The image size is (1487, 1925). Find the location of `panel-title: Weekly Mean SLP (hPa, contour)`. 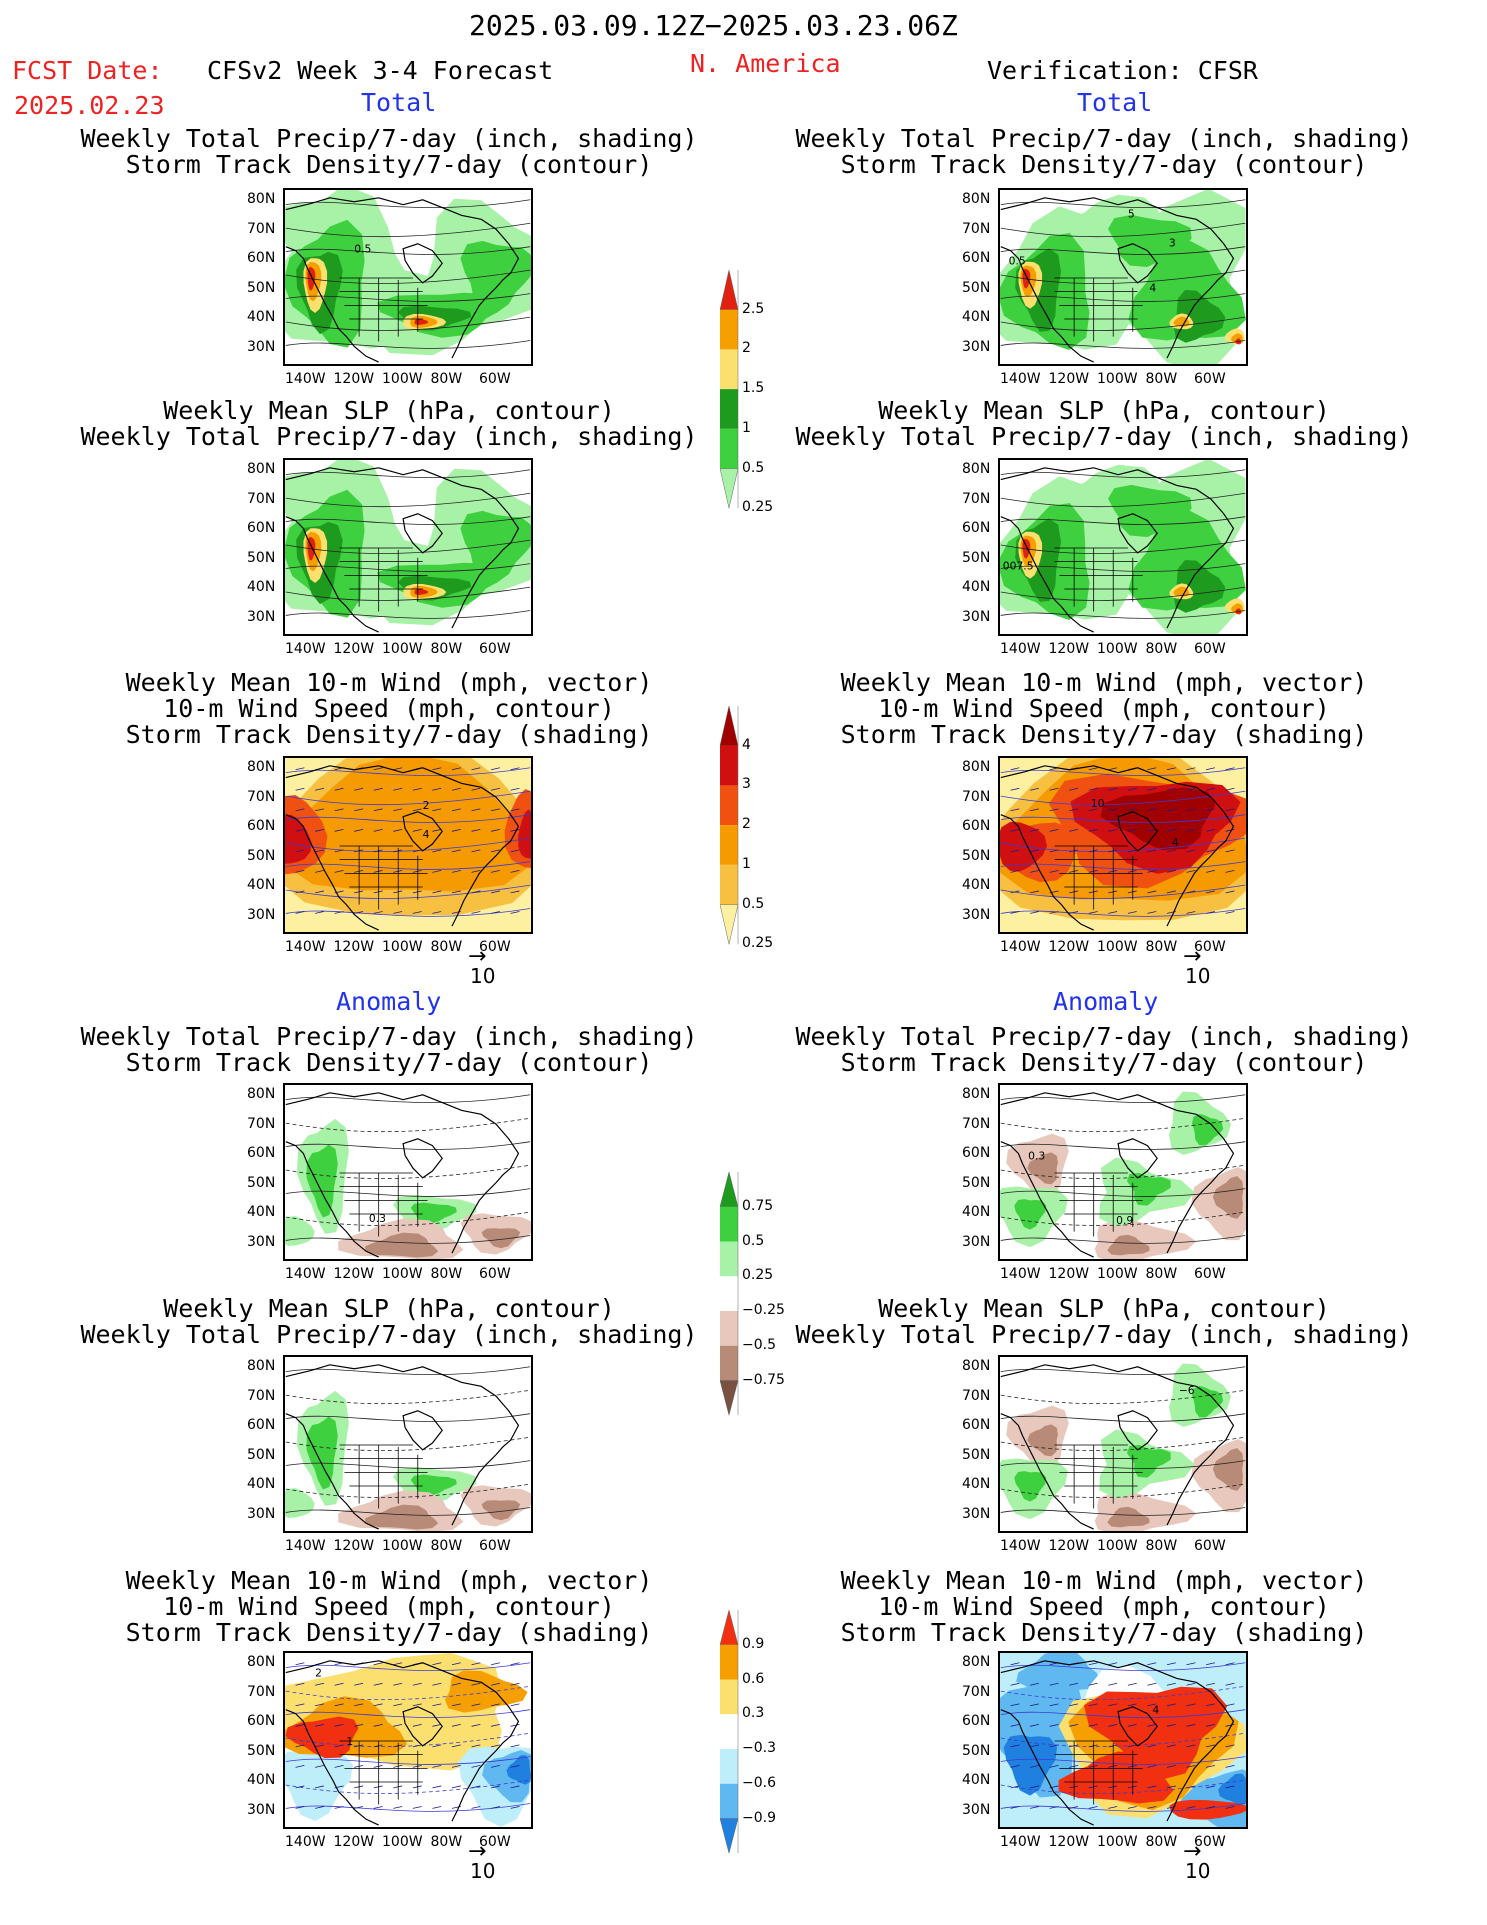

panel-title: Weekly Mean SLP (hPa, contour) is located at coordinates (1104, 410).